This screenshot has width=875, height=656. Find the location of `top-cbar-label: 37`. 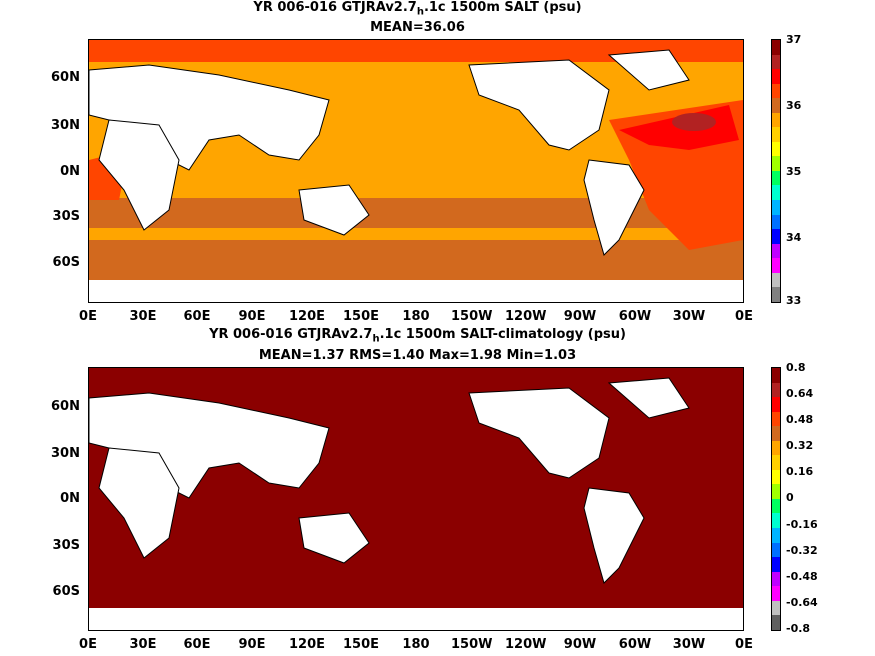

top-cbar-label: 37 is located at coordinates (794, 39).